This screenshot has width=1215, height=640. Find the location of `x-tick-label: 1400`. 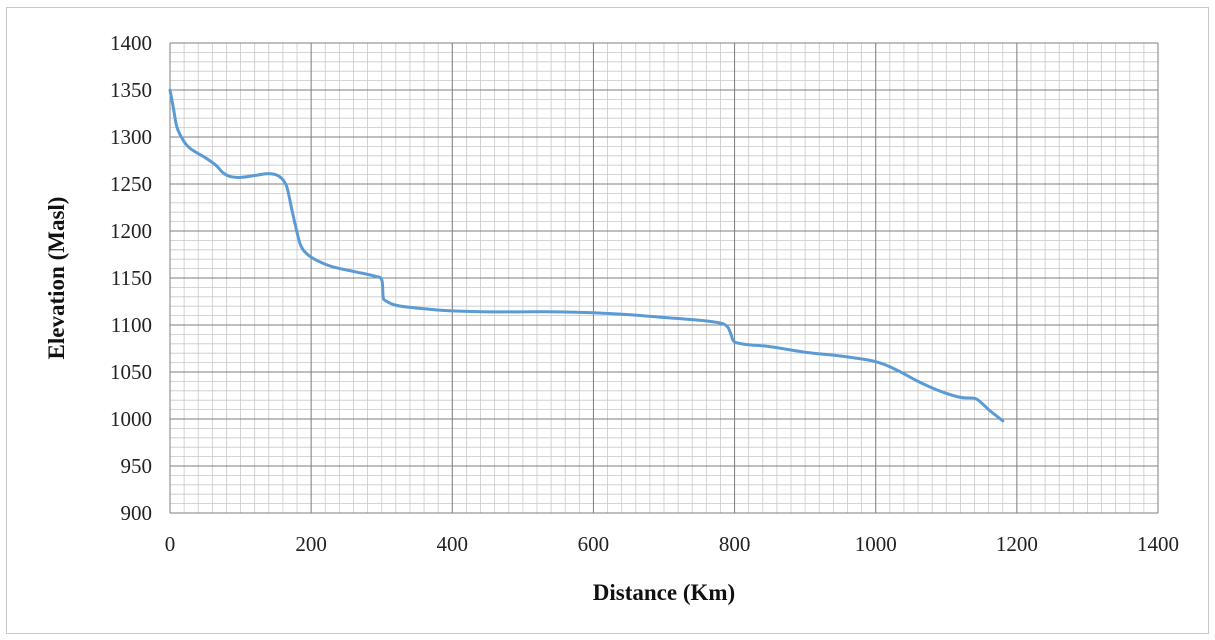

x-tick-label: 1400 is located at coordinates (1158, 544).